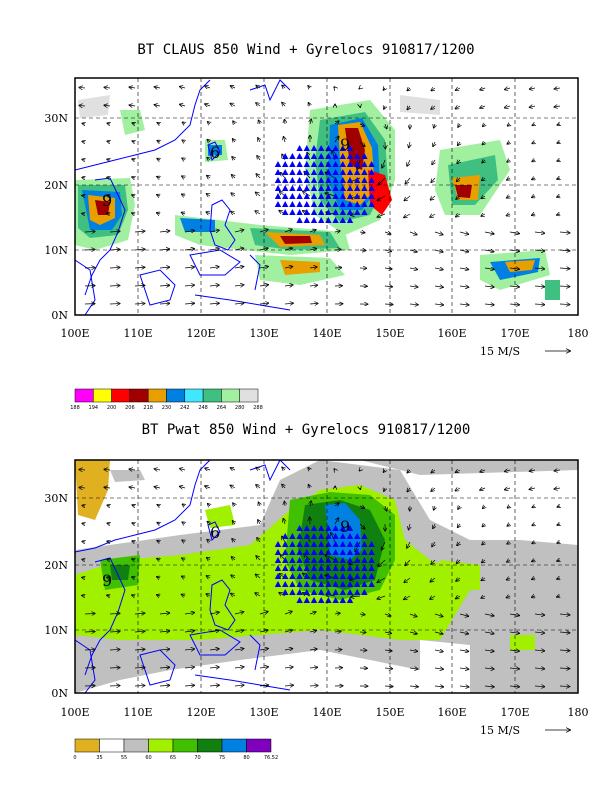 The image size is (612, 792). Describe the element at coordinates (258, 408) in the screenshot. I see `colorbar-label: 288` at that location.